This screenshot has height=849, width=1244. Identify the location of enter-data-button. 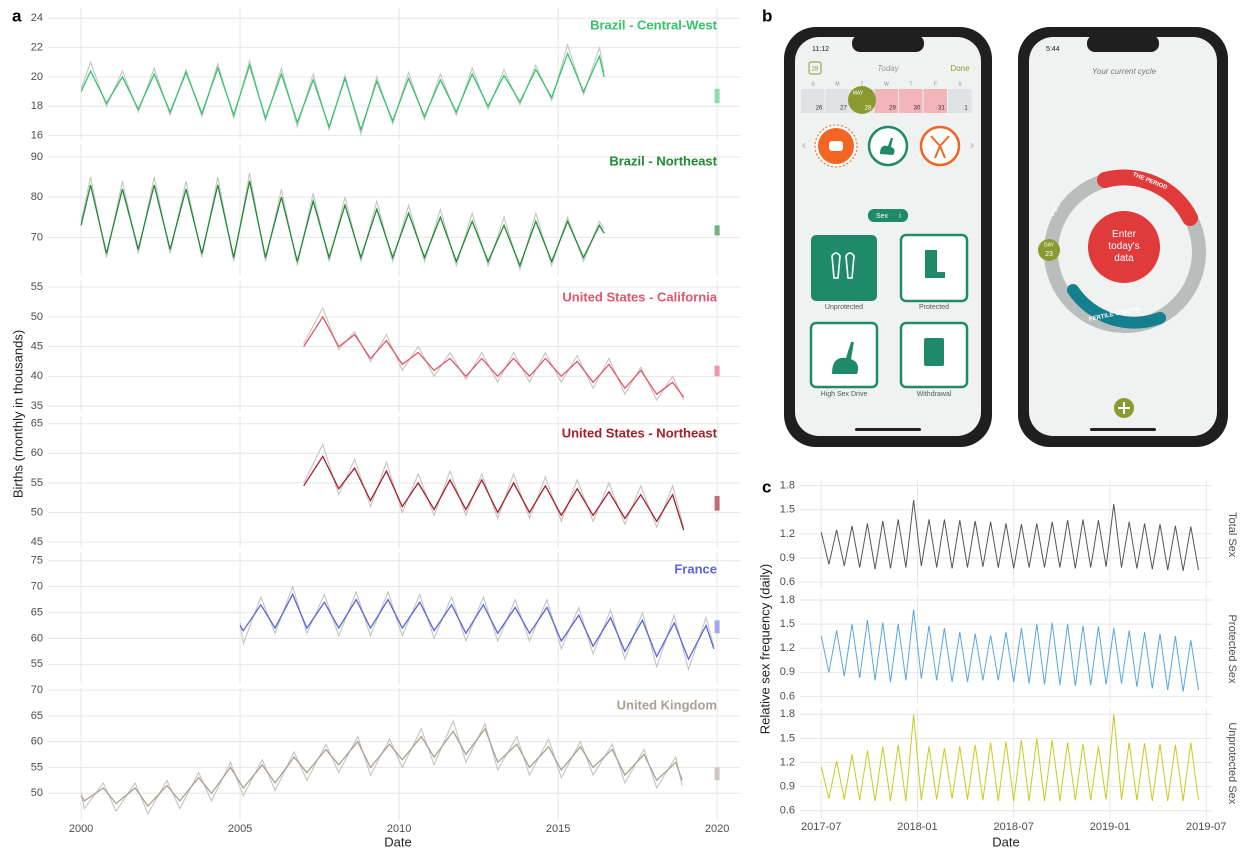
(1124, 247).